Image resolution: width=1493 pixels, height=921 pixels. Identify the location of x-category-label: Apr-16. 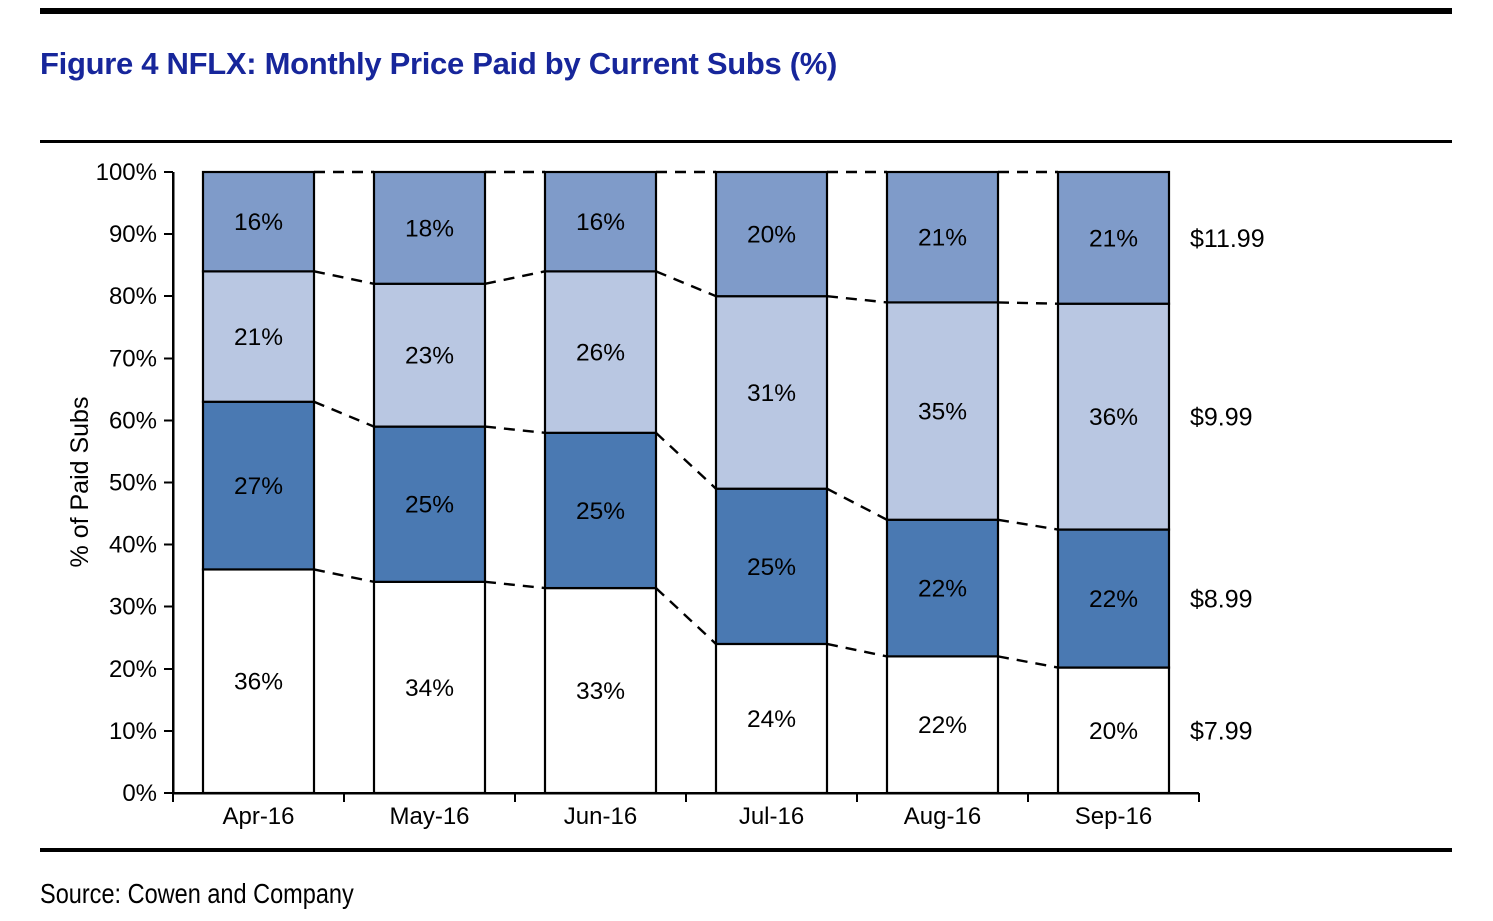
(258, 816).